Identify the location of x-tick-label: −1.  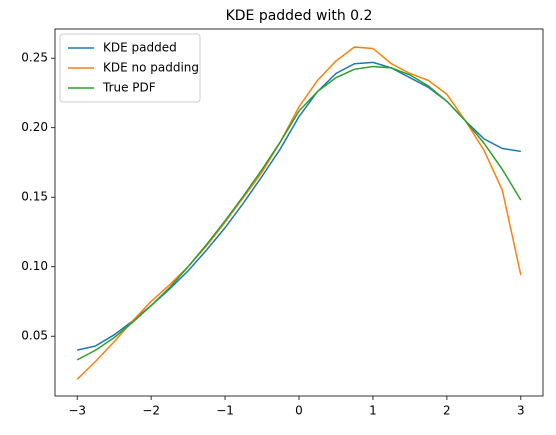
(225, 411).